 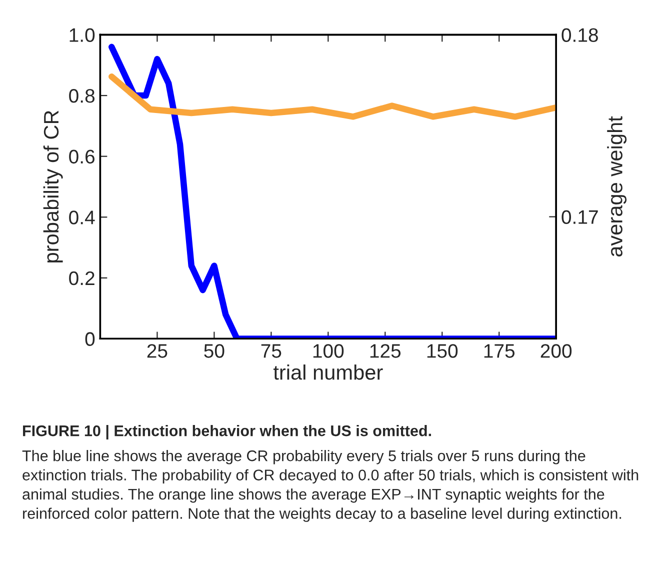 I want to click on y-tick-label: 0.6, so click(x=81, y=157).